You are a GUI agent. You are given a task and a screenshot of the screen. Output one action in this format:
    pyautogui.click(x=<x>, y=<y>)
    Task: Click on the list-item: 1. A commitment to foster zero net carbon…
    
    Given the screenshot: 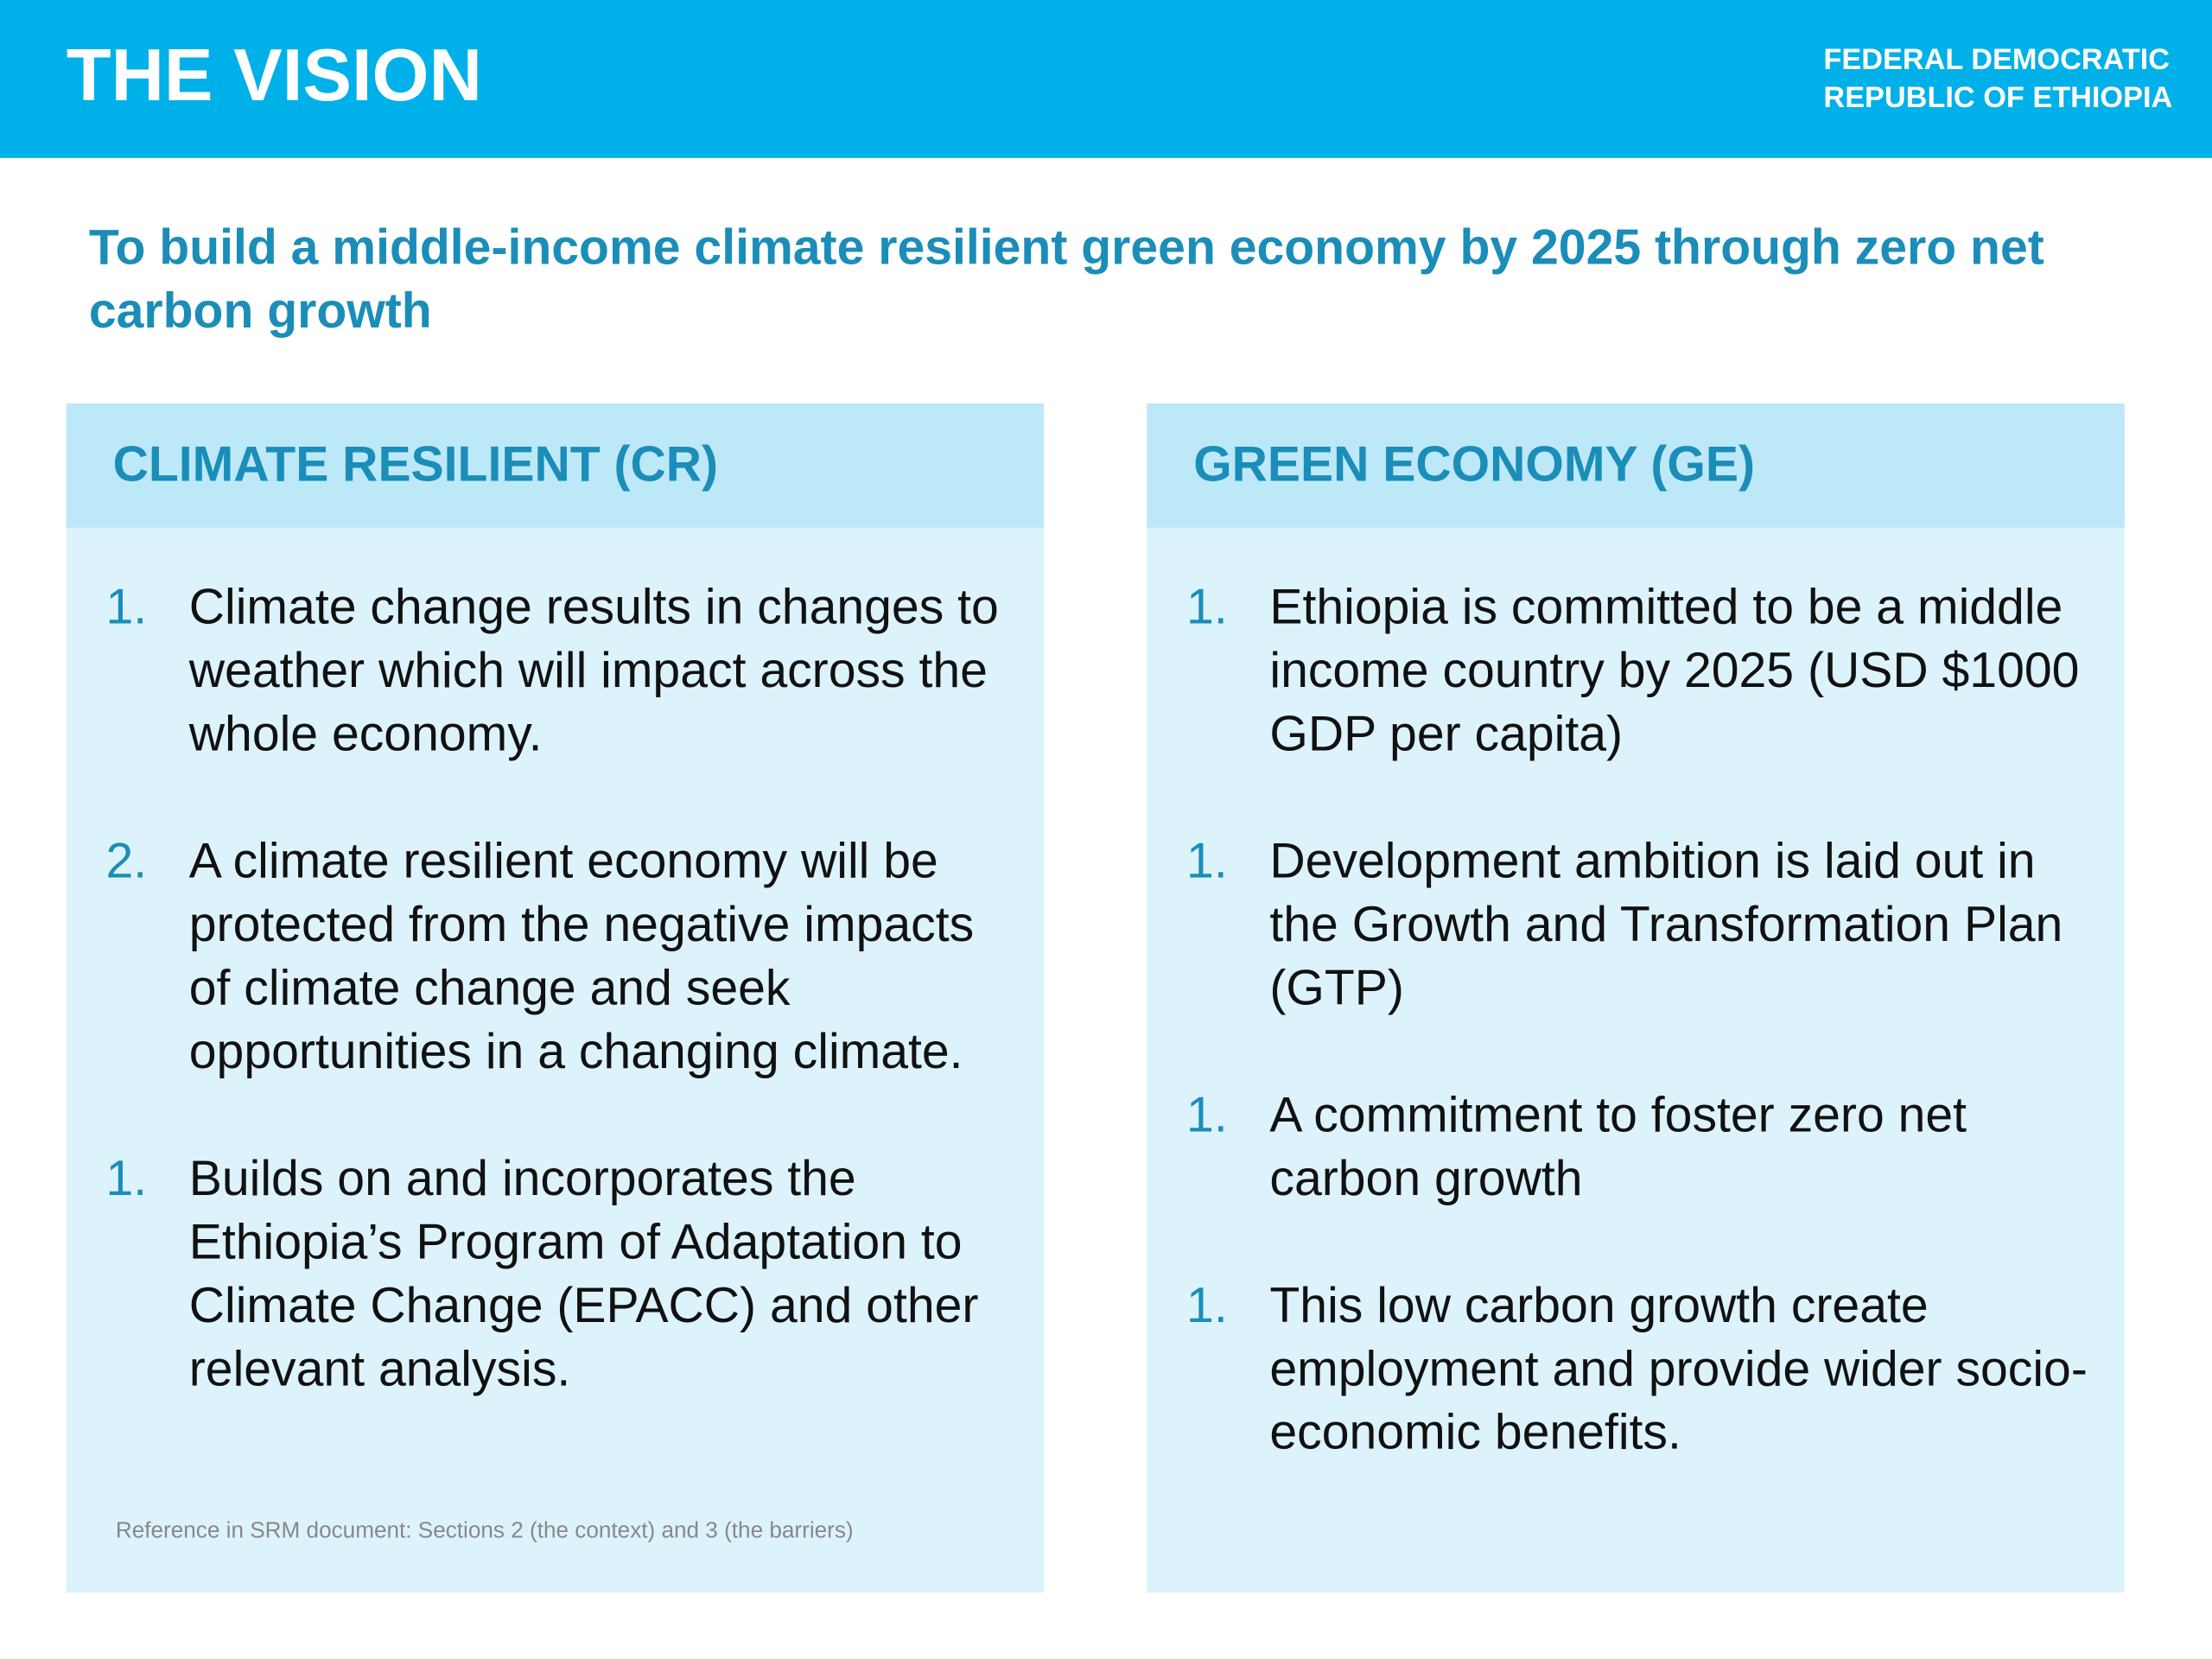 What is the action you would take?
    pyautogui.click(x=1612, y=1147)
    